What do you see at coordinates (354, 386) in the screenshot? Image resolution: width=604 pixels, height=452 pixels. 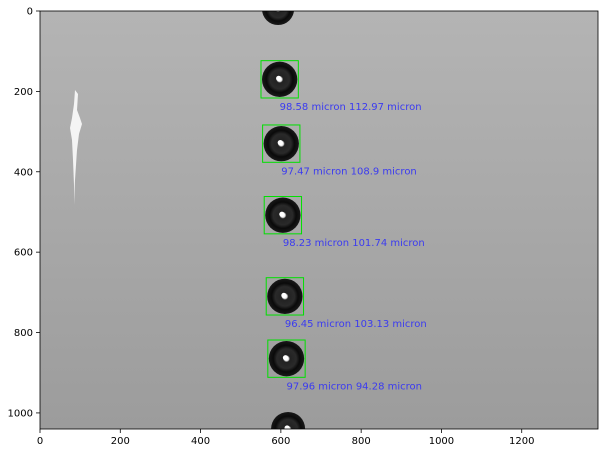 I see `measurement-label-5: 97.96 micron 94.28 micron` at bounding box center [354, 386].